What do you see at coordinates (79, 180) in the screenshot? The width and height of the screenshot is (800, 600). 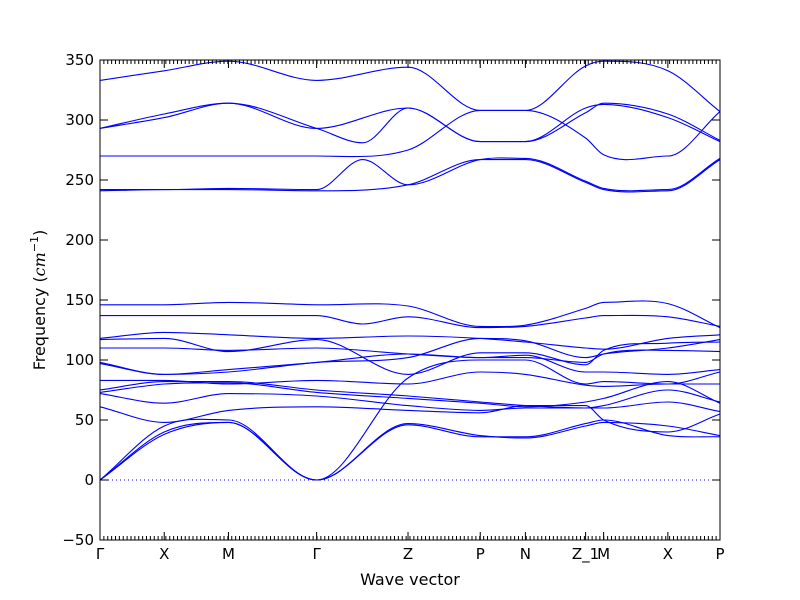 I see `y-tick-label: 250` at bounding box center [79, 180].